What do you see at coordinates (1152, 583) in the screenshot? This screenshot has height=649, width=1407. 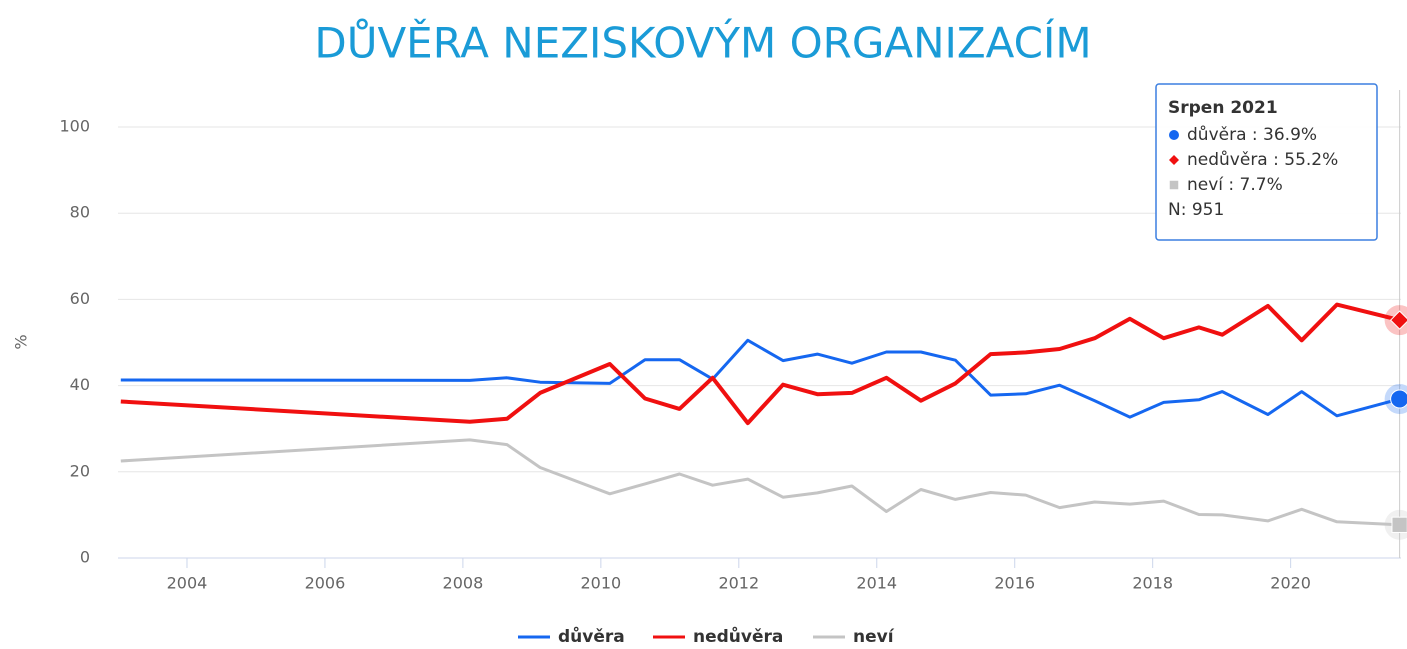 I see `x-tick-label: 2018` at bounding box center [1152, 583].